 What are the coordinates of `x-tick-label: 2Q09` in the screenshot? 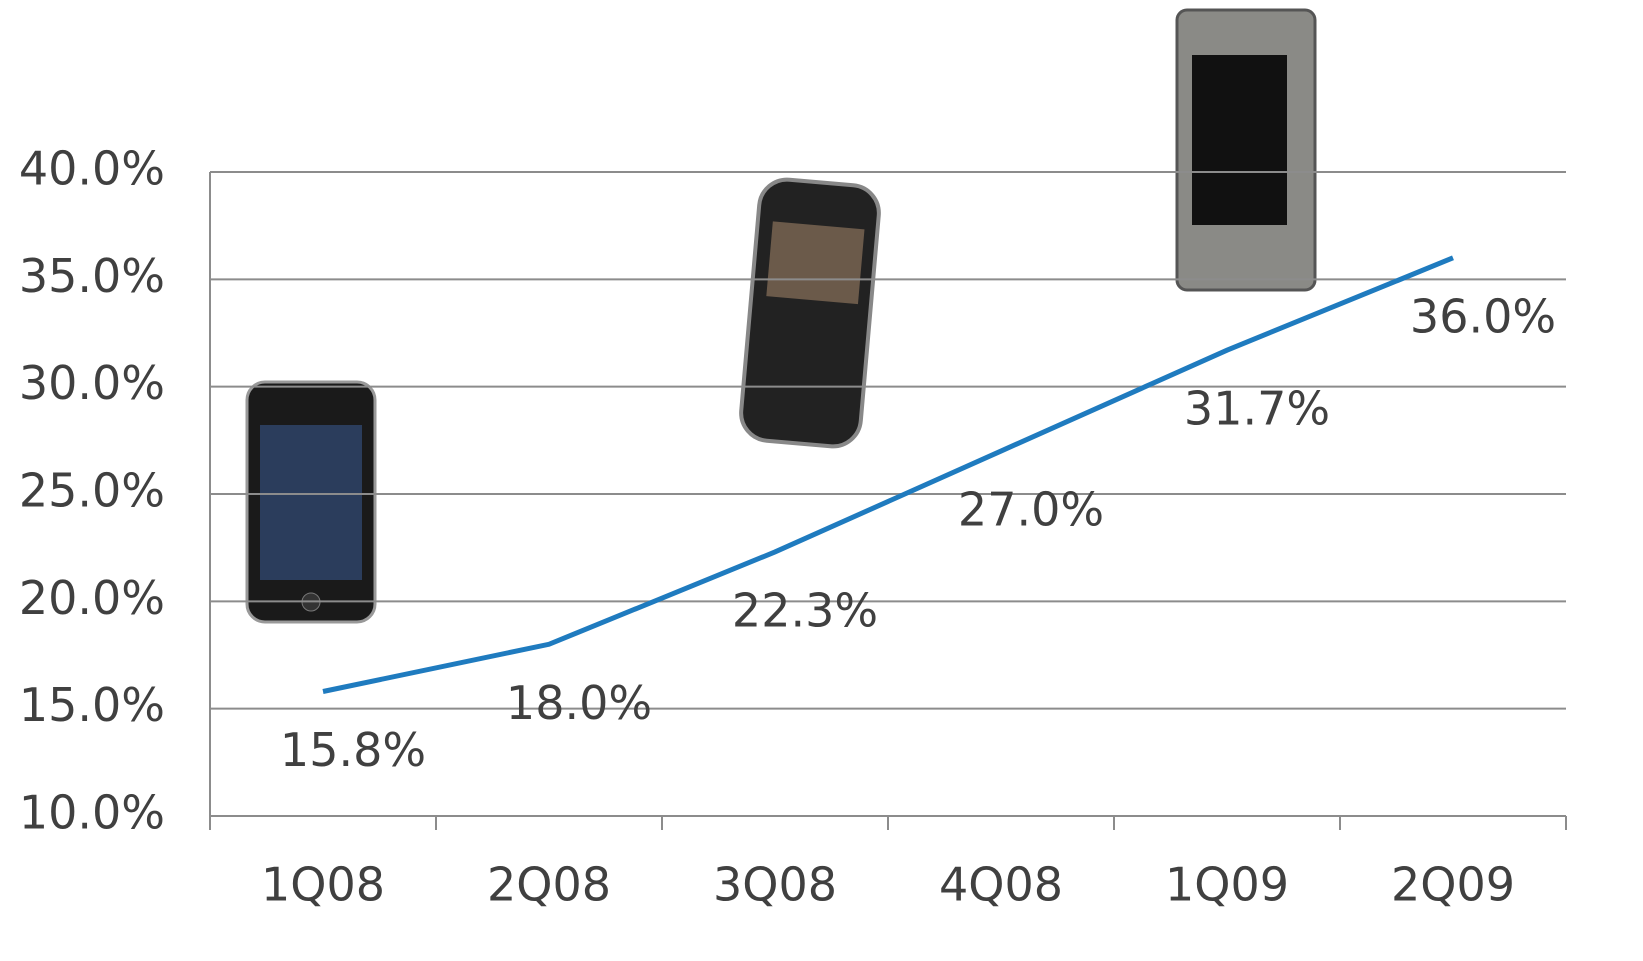 It's located at (1453, 885).